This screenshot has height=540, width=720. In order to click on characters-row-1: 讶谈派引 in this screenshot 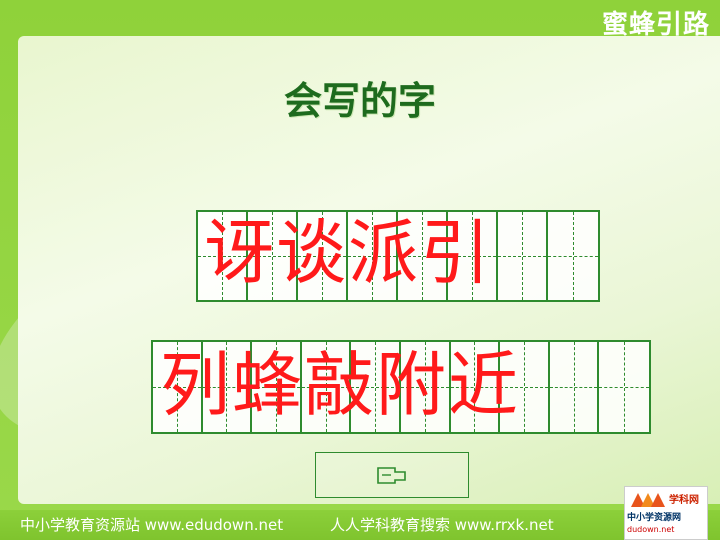, I will do `click(348, 253)`.